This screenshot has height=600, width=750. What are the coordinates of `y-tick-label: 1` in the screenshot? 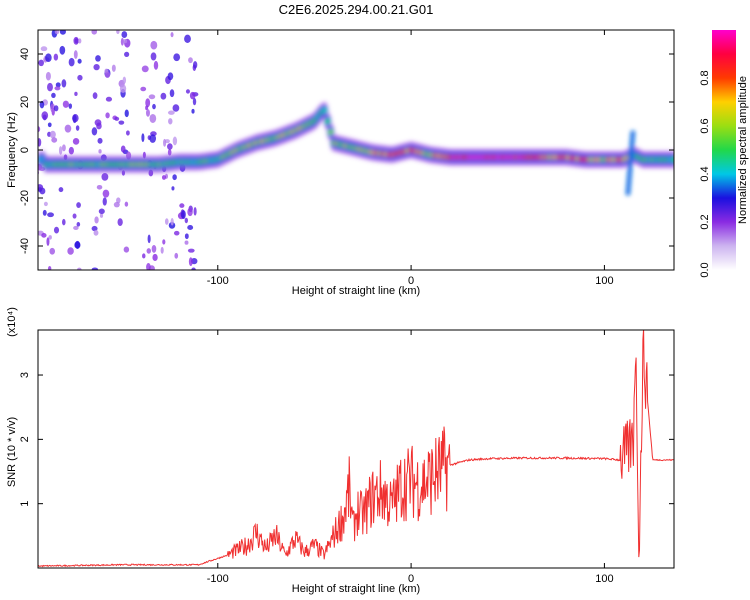 It's located at (25, 504).